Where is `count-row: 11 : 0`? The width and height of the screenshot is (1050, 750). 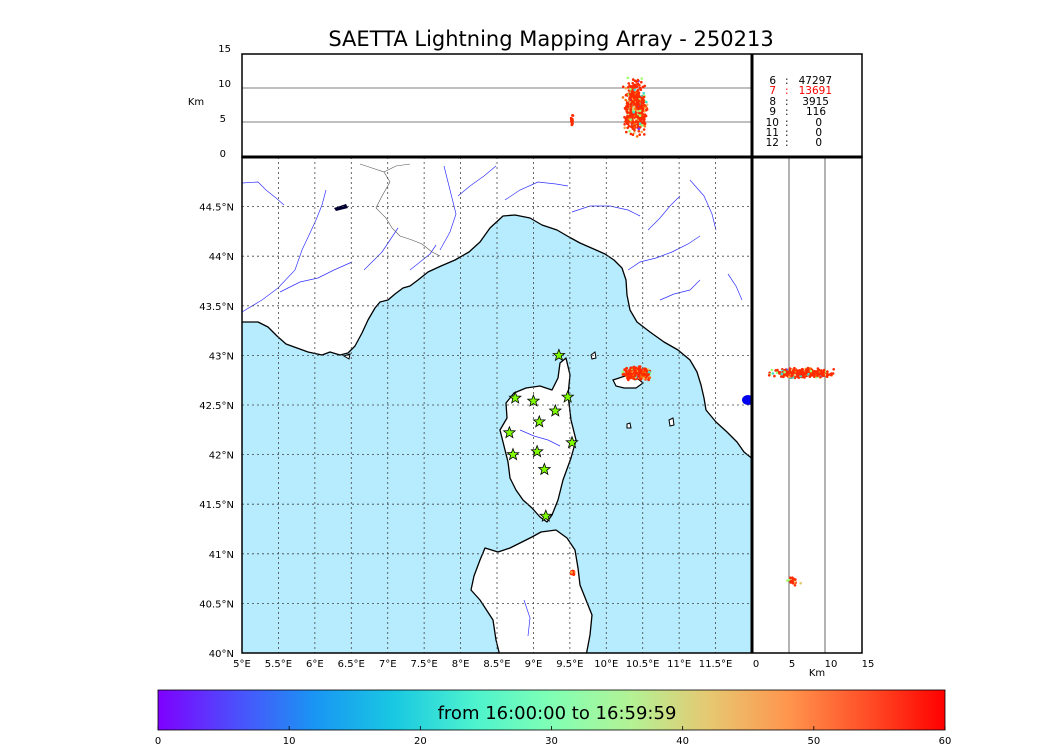 count-row: 11 : 0 is located at coordinates (794, 133).